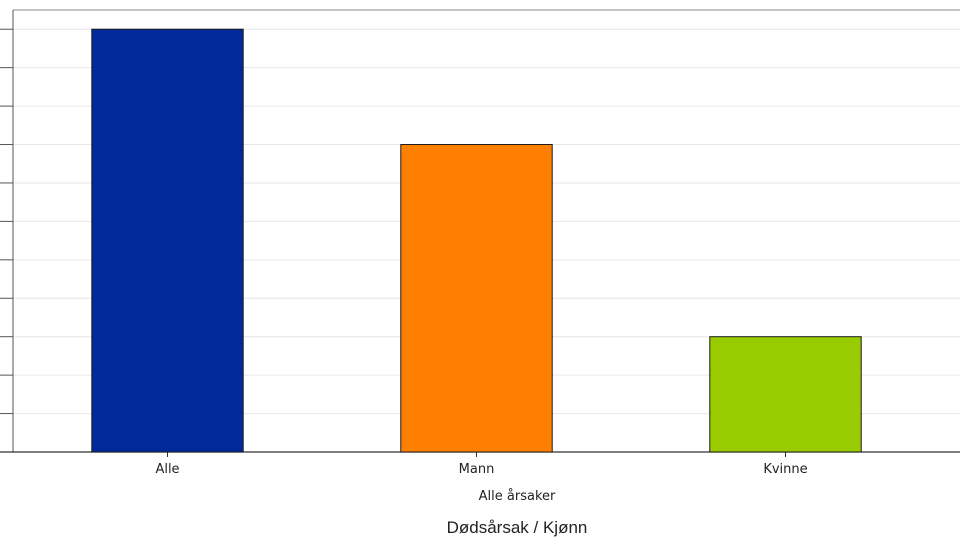 This screenshot has width=960, height=548. I want to click on bar-mann, so click(476, 298).